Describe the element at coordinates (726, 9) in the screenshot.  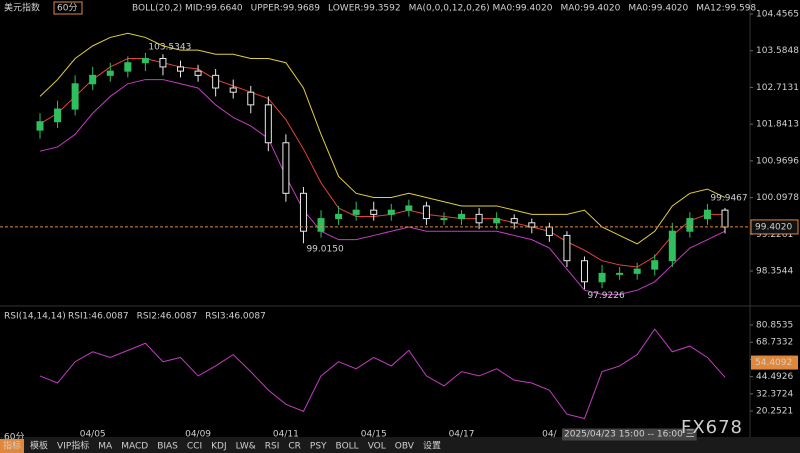
I see `legend-text: MA12:99.598` at that location.